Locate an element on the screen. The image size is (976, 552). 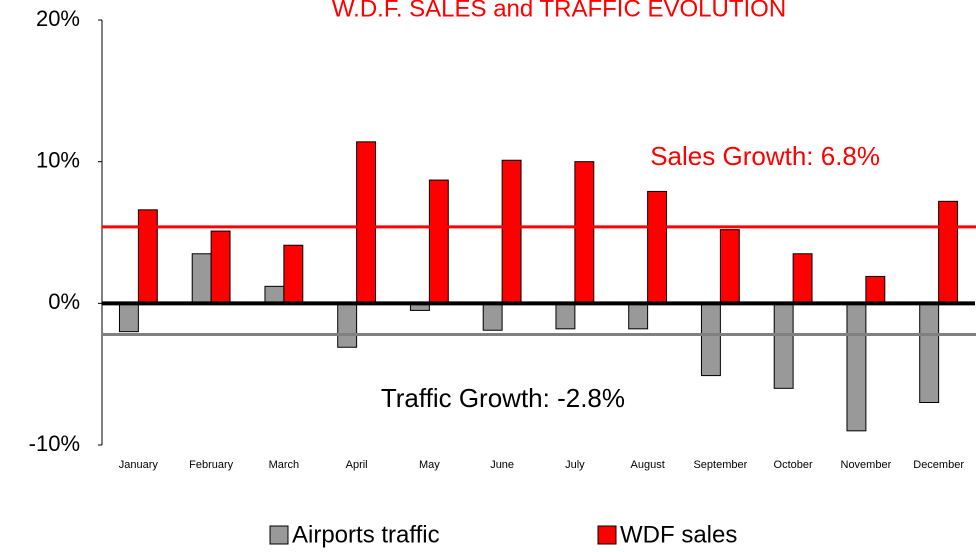
x-tick-label: May is located at coordinates (429, 465).